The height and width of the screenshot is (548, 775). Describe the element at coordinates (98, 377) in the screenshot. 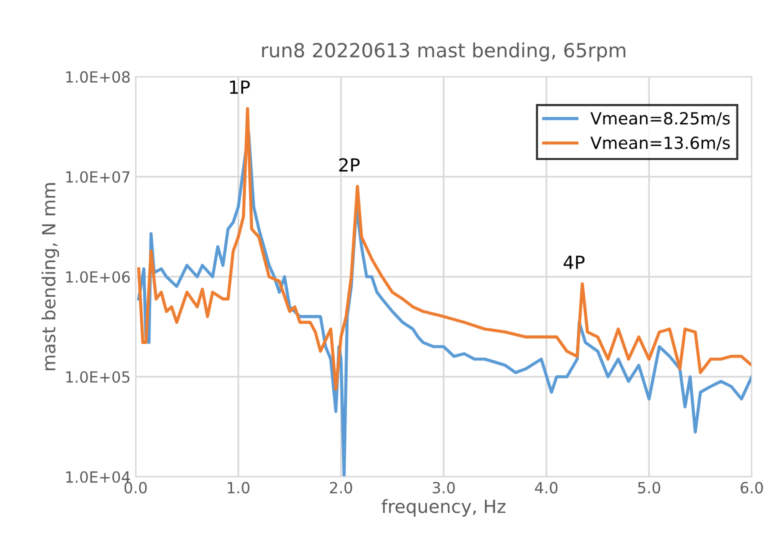

I see `y-tick-label: 1.0E+05` at that location.